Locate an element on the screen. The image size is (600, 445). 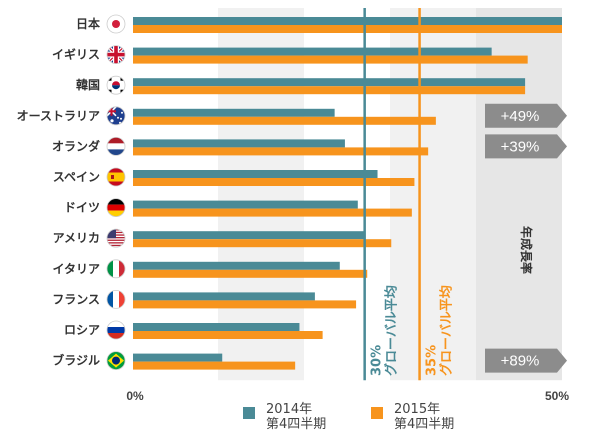
legend-label: 2014年 is located at coordinates (289, 409).